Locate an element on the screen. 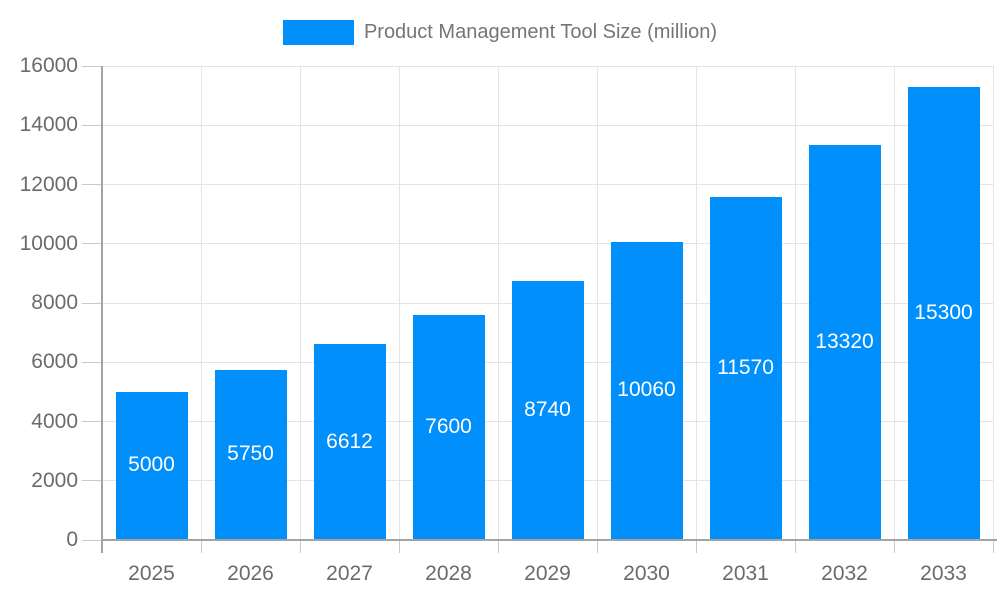  y-axis-line is located at coordinates (102, 309).